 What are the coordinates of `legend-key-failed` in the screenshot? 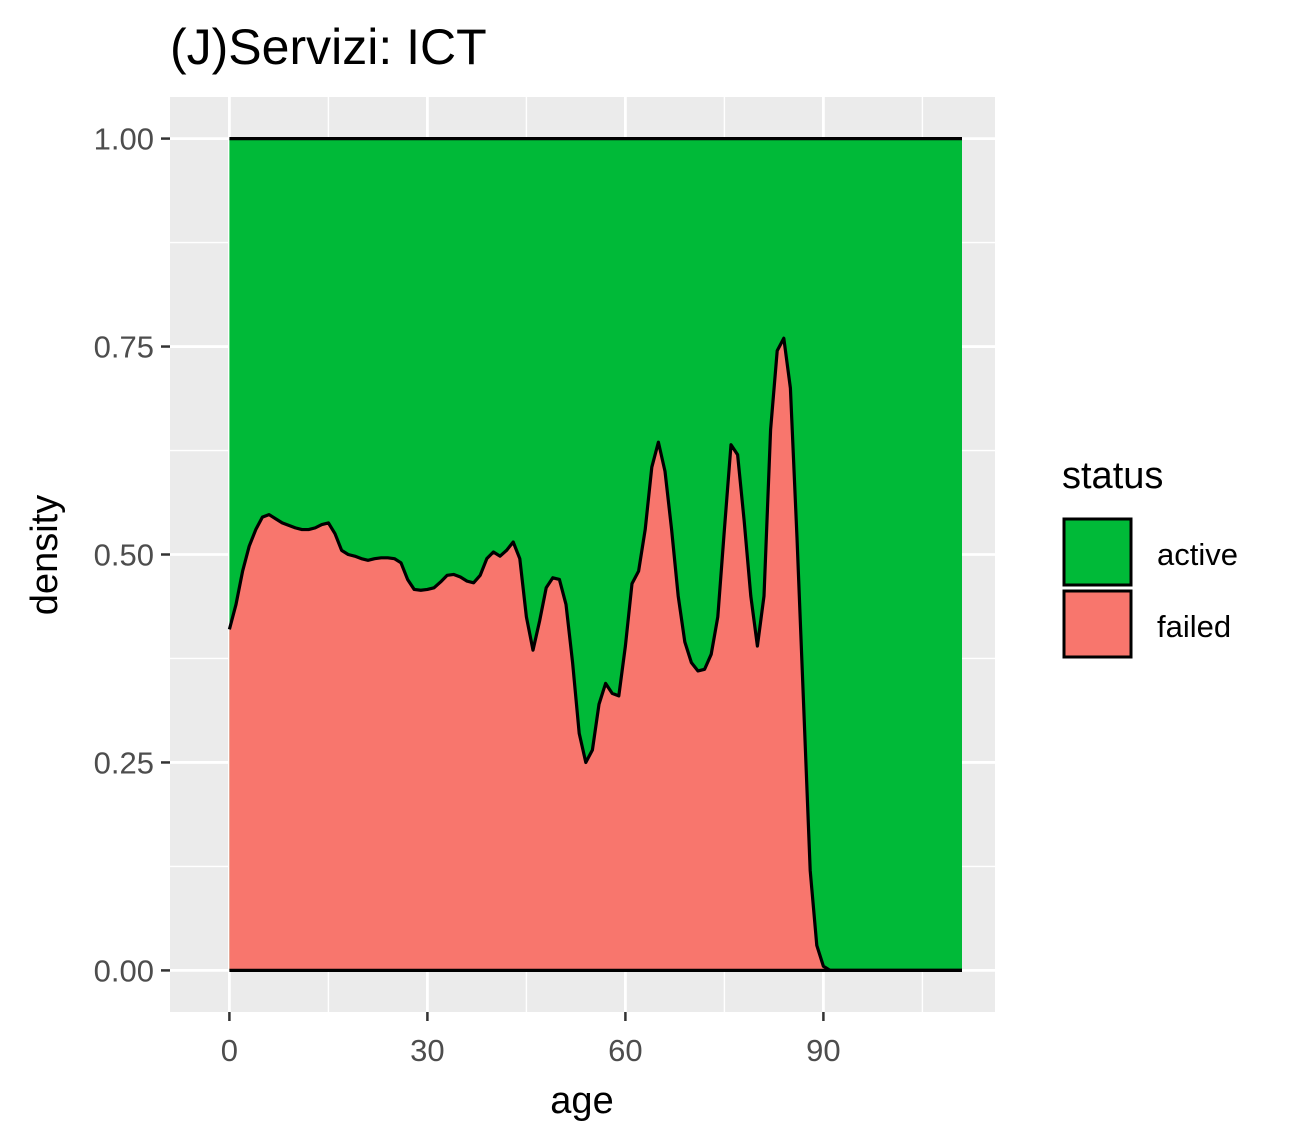 It's located at (1097, 624).